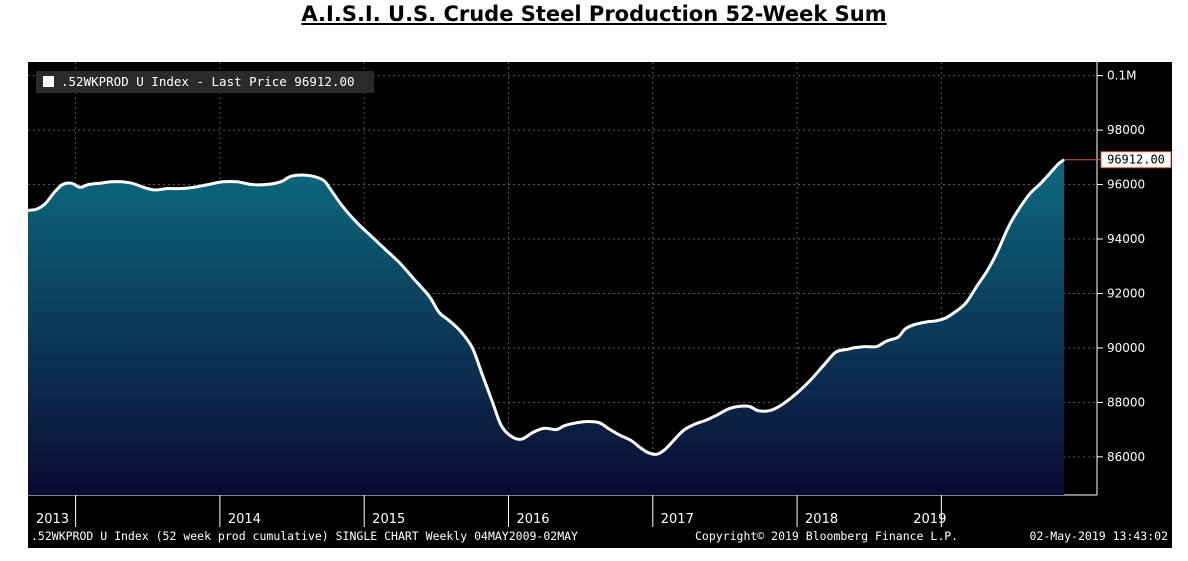 Image resolution: width=1188 pixels, height=561 pixels. What do you see at coordinates (1126, 457) in the screenshot?
I see `y-tick-label: 86000` at bounding box center [1126, 457].